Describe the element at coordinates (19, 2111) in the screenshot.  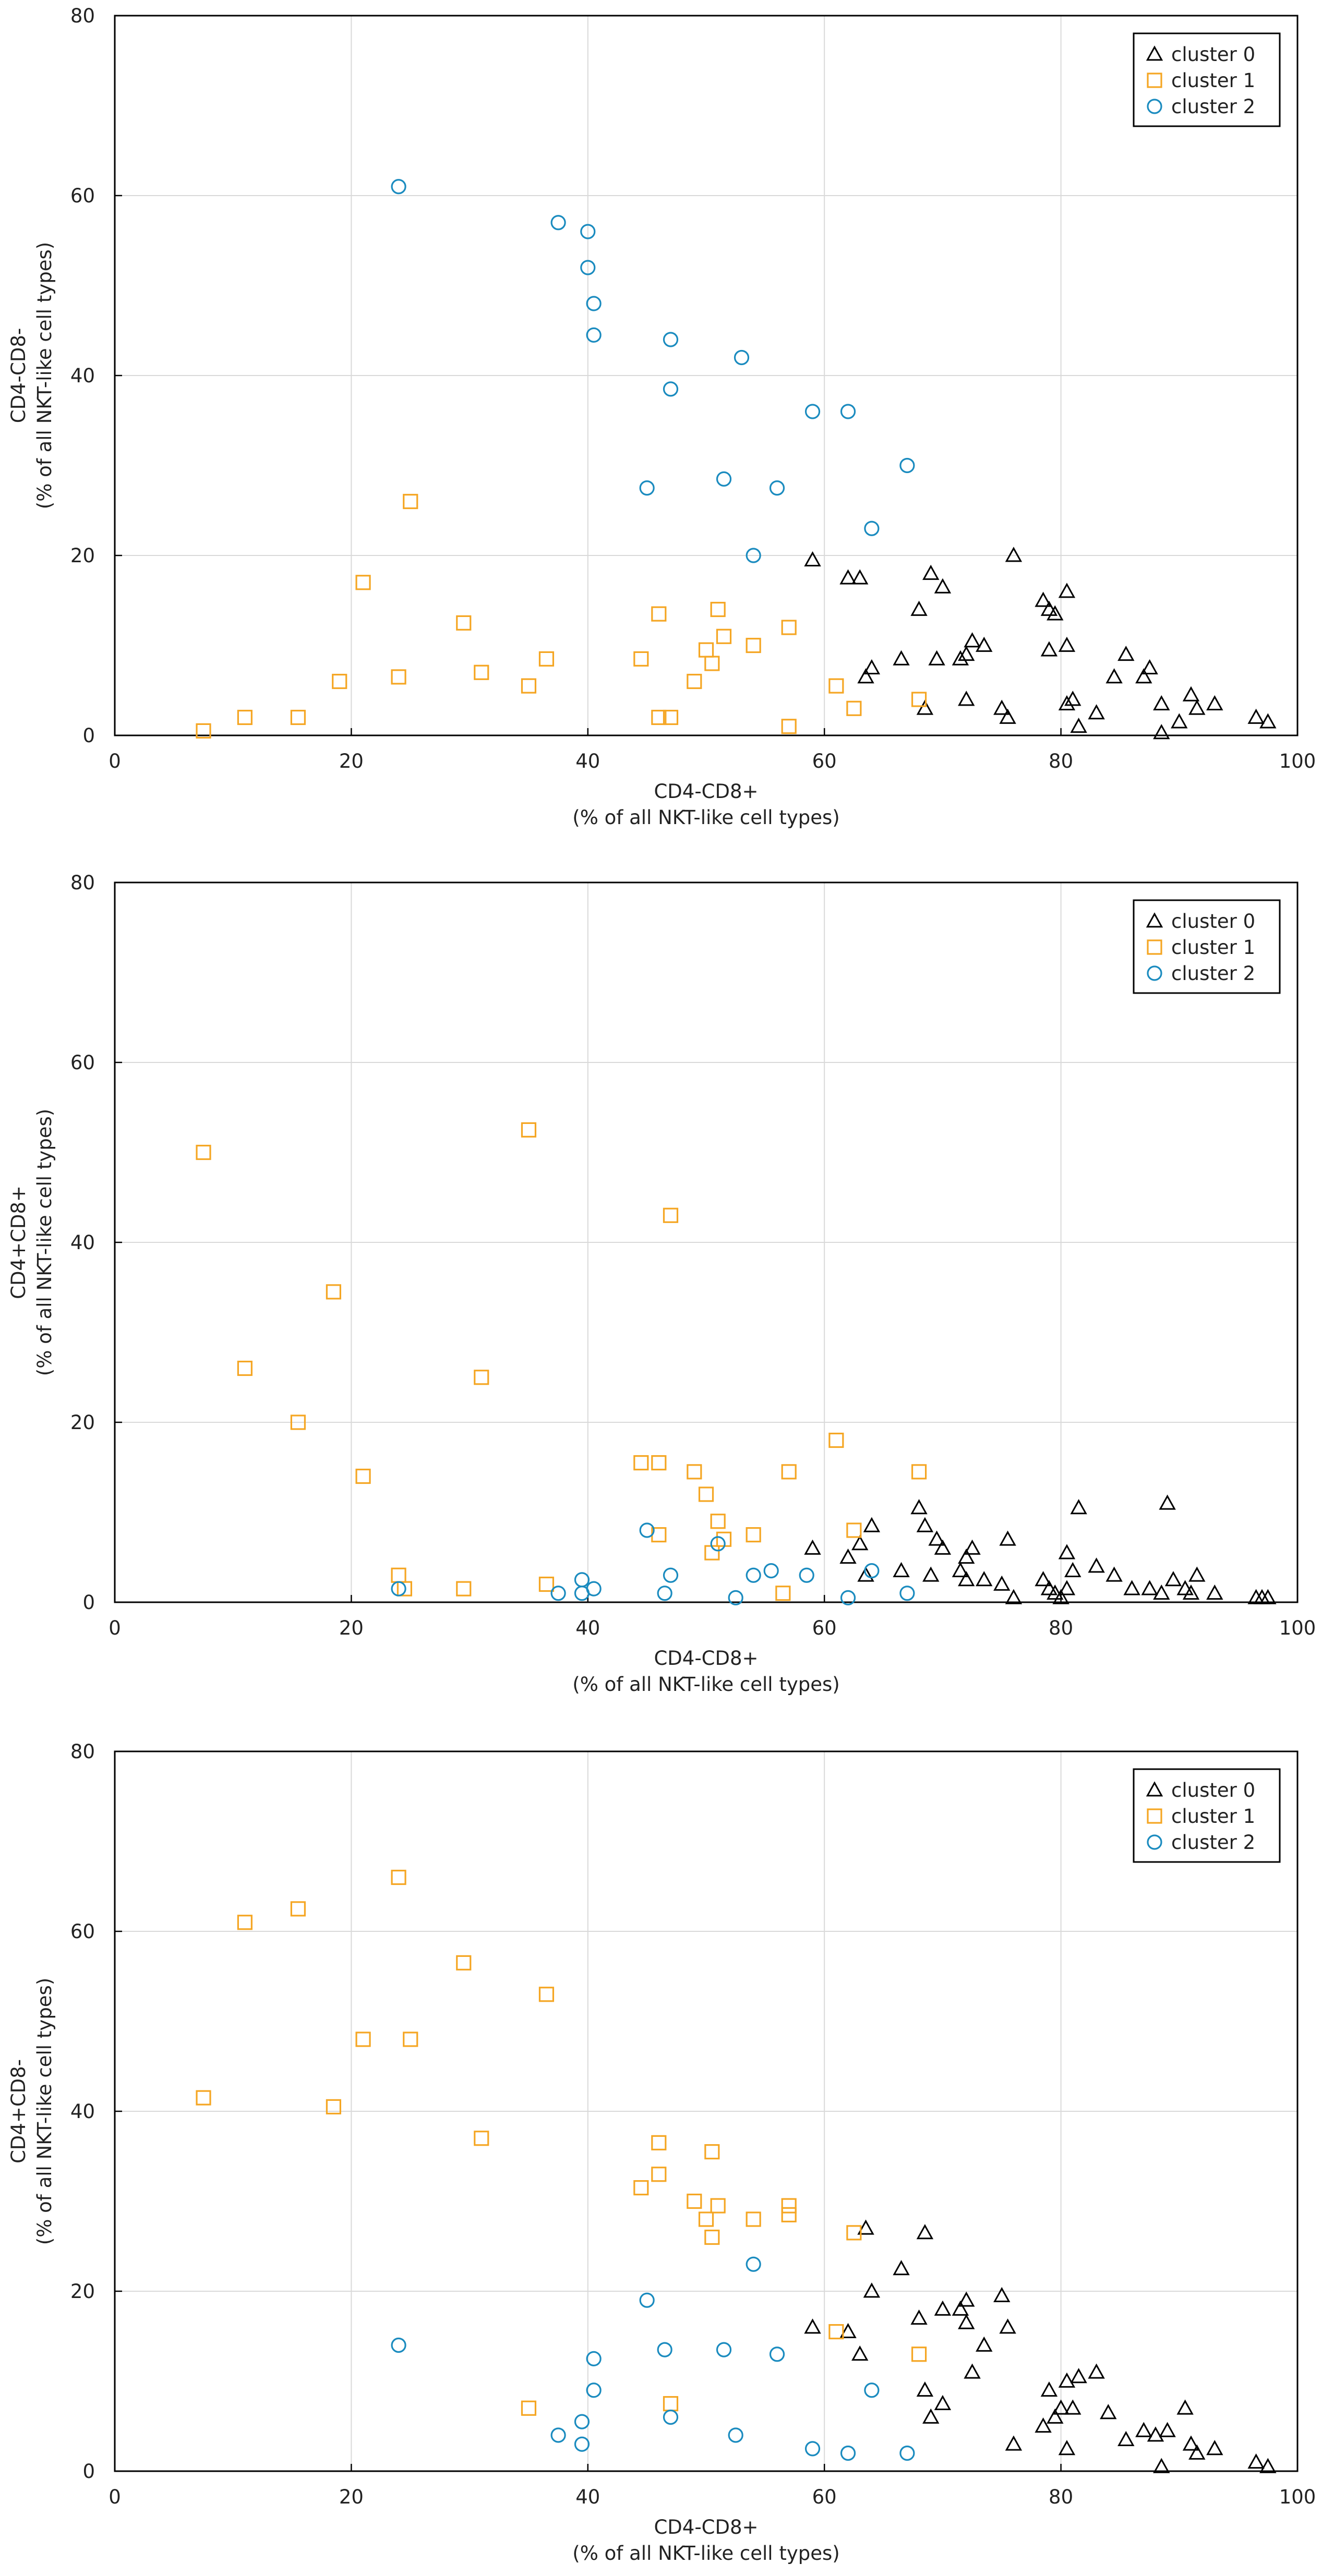
I see `y-axis-label: CD4+CD8-` at that location.